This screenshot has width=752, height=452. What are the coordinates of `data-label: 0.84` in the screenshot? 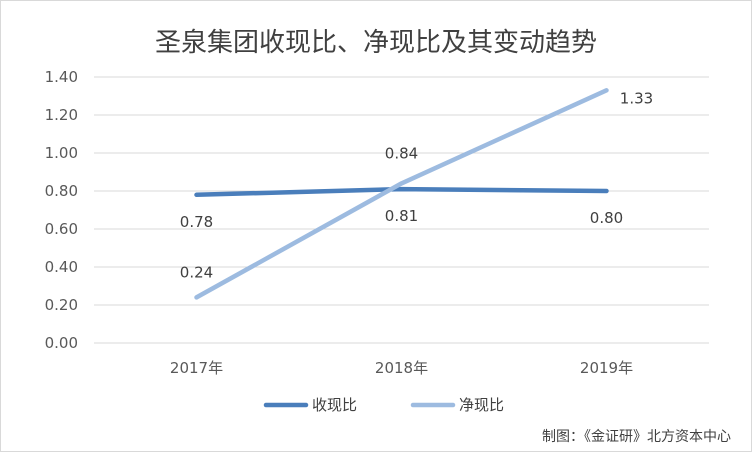 It's located at (401, 153).